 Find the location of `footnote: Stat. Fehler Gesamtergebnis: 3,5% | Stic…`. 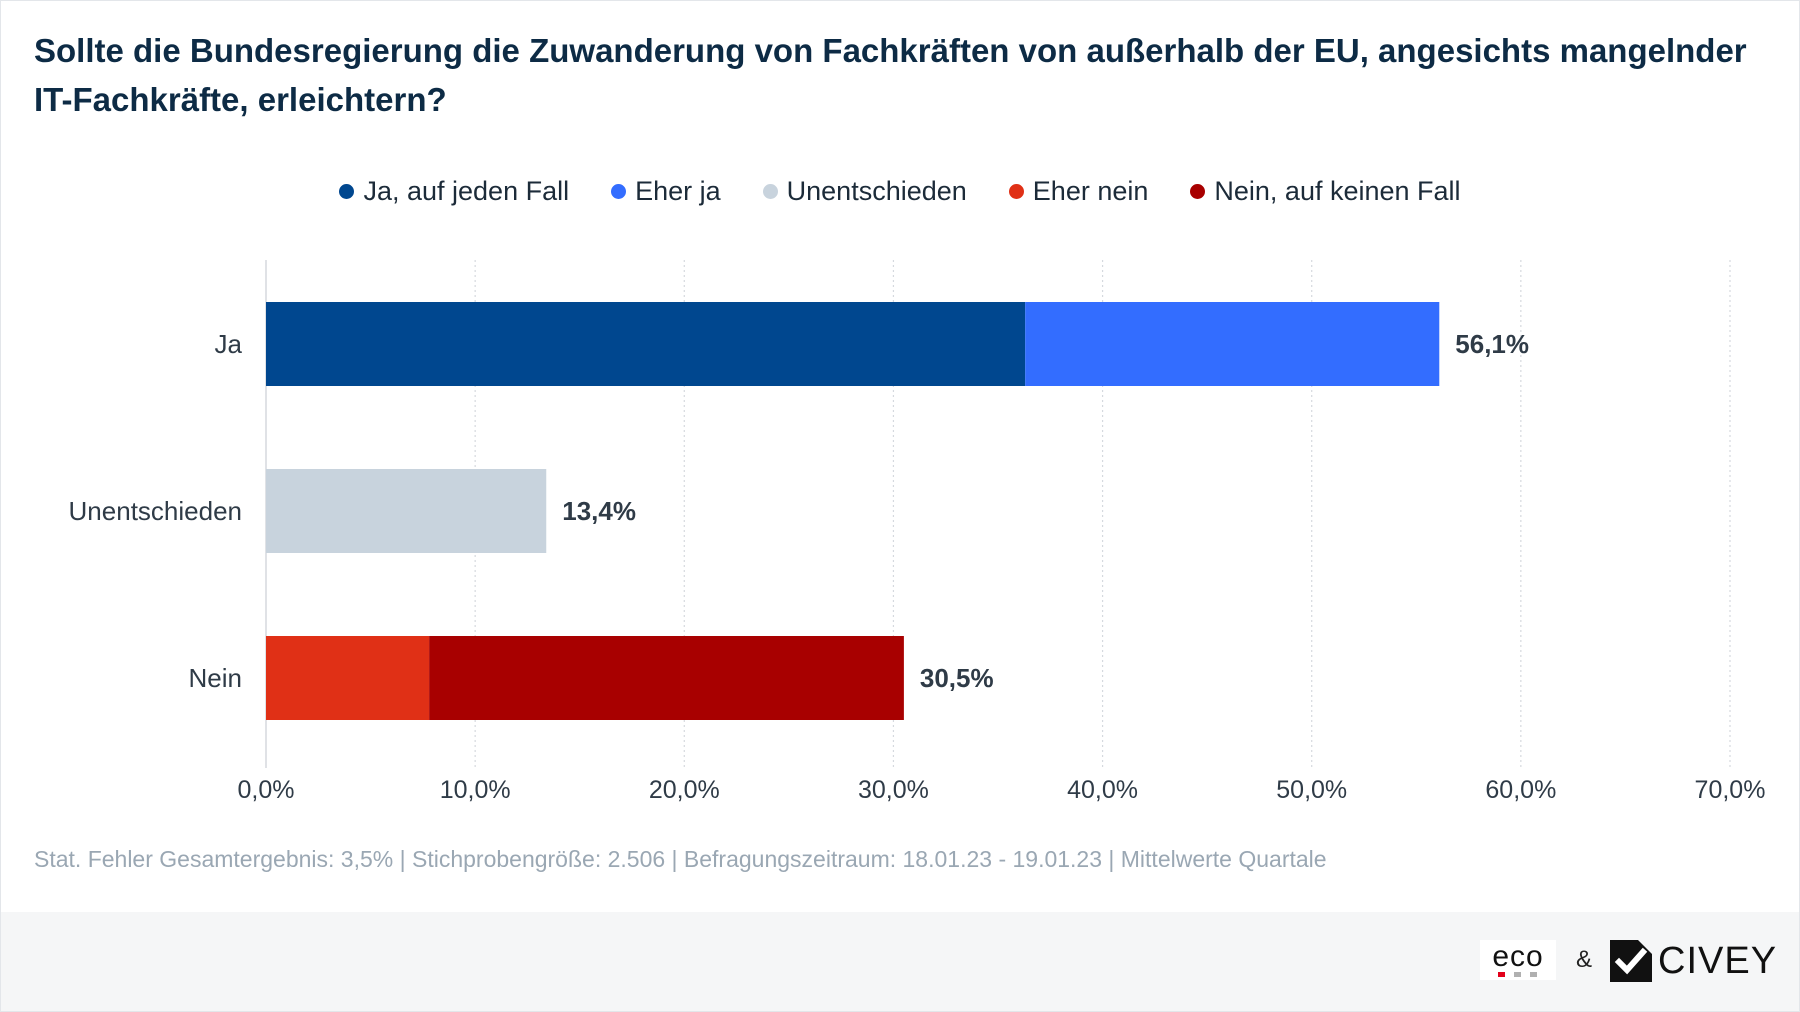

footnote: Stat. Fehler Gesamtergebnis: 3,5% | Stic… is located at coordinates (680, 859).